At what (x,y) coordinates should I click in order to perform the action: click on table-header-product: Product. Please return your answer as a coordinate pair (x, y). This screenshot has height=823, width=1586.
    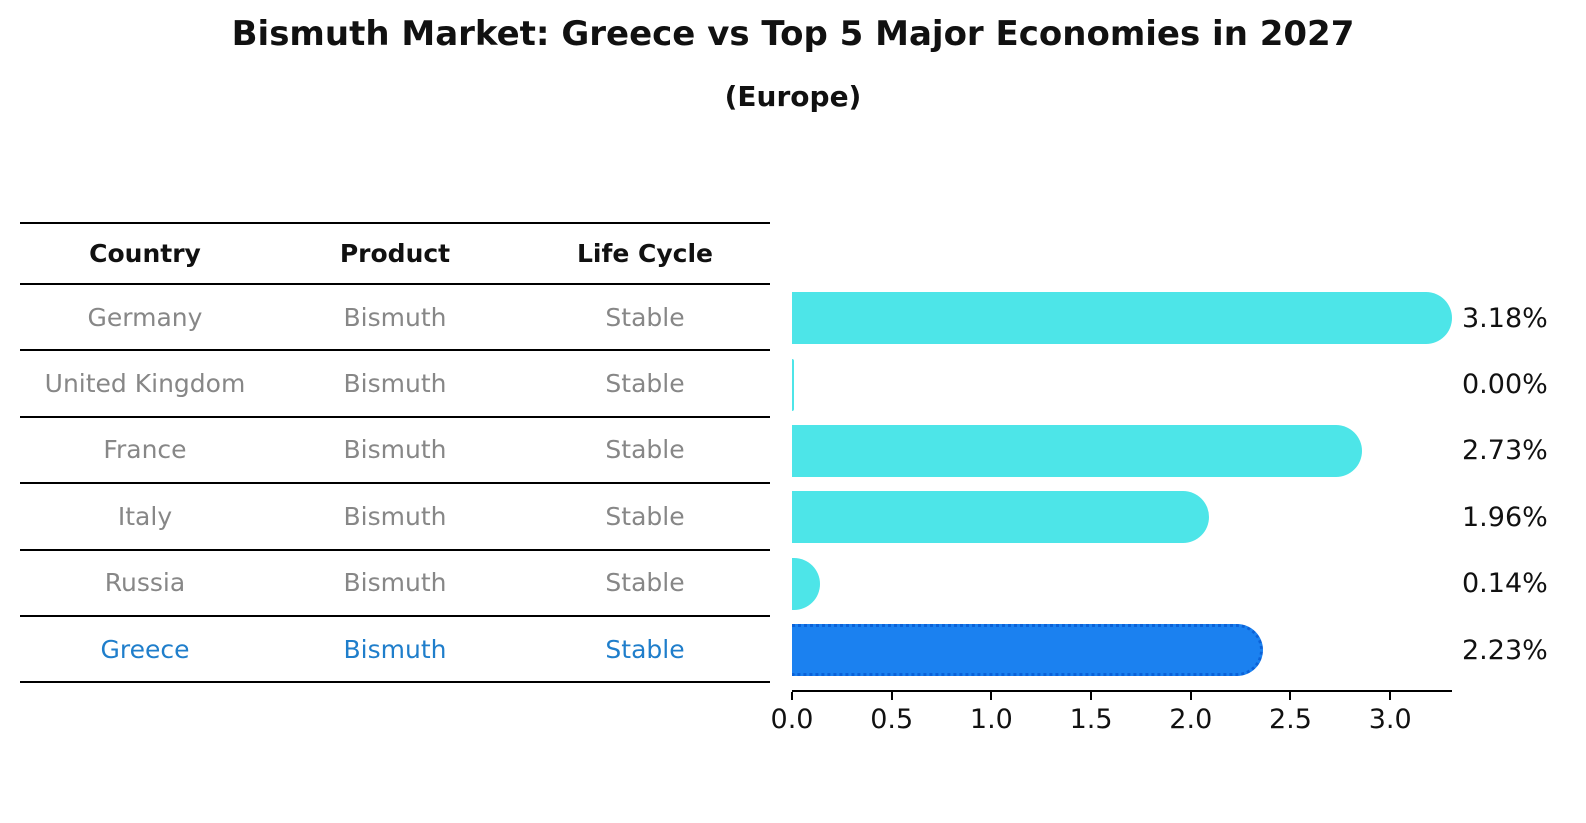
    Looking at the image, I should click on (395, 253).